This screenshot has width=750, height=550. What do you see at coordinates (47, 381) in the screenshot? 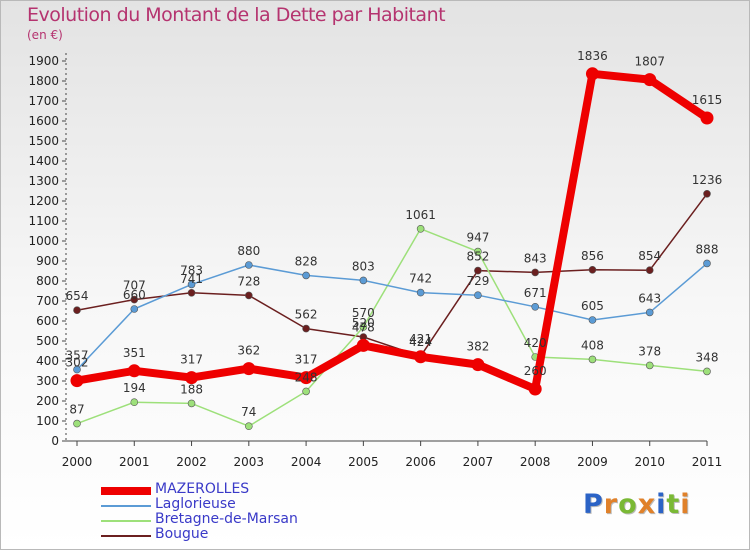
I see `y-tick-label: 300` at bounding box center [47, 381].